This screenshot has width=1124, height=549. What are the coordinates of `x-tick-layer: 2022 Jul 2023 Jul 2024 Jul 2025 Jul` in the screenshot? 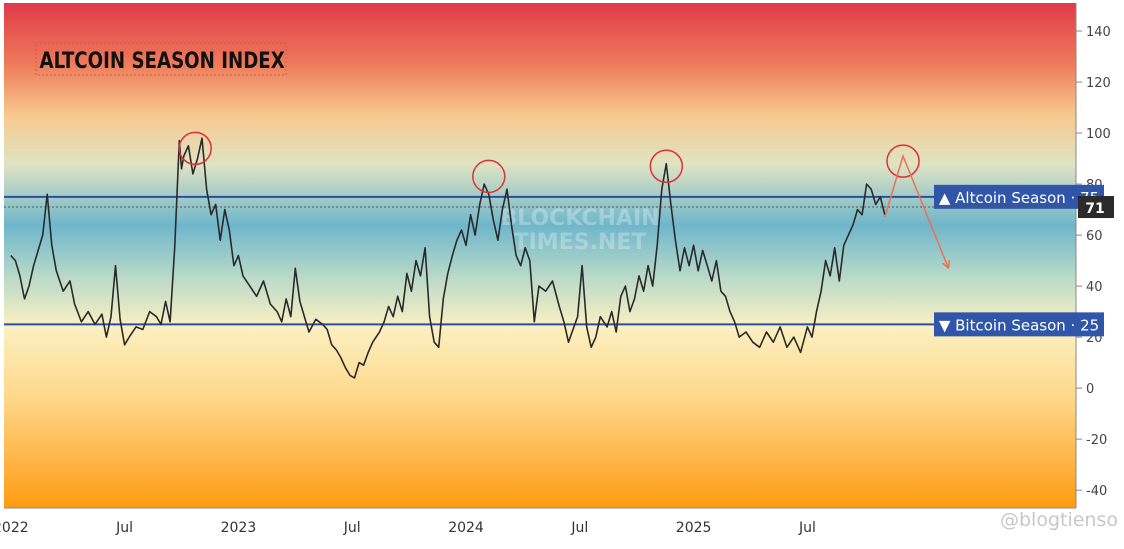 It's located at (408, 528).